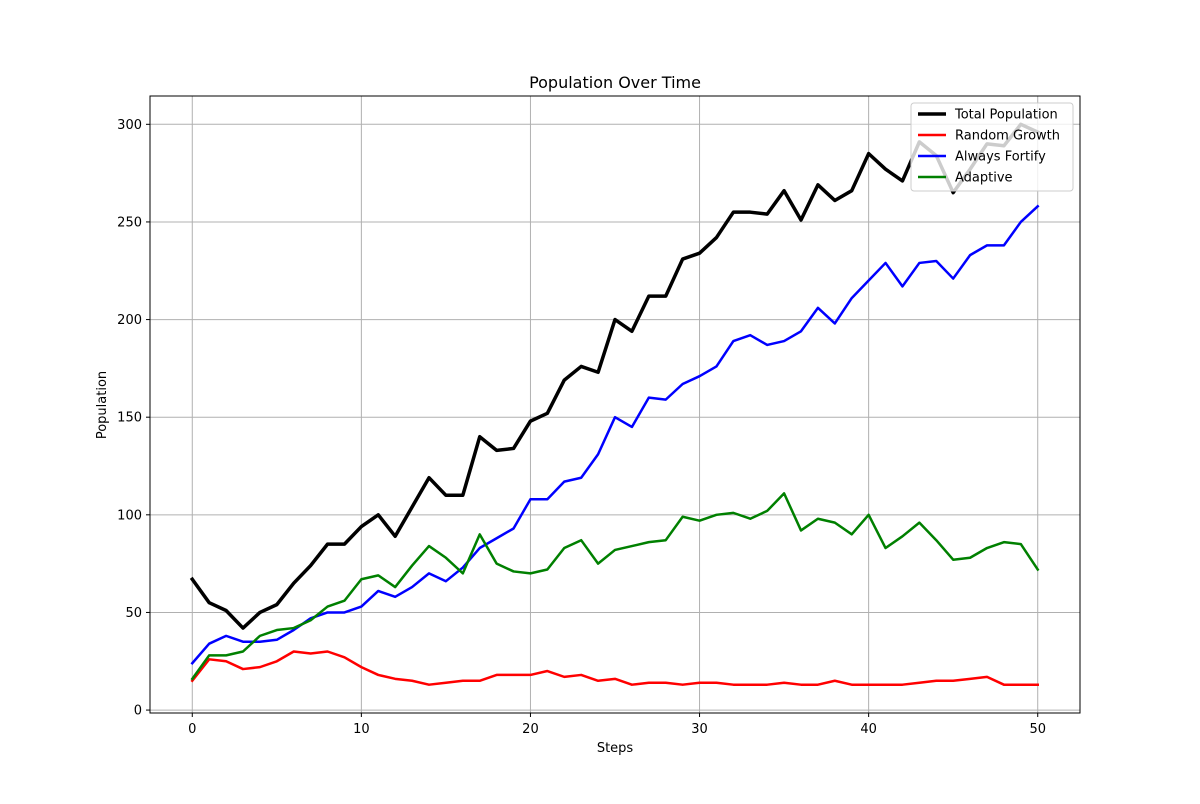  What do you see at coordinates (1000, 157) in the screenshot?
I see `legend-label-always-fortify: Always Fortify` at bounding box center [1000, 157].